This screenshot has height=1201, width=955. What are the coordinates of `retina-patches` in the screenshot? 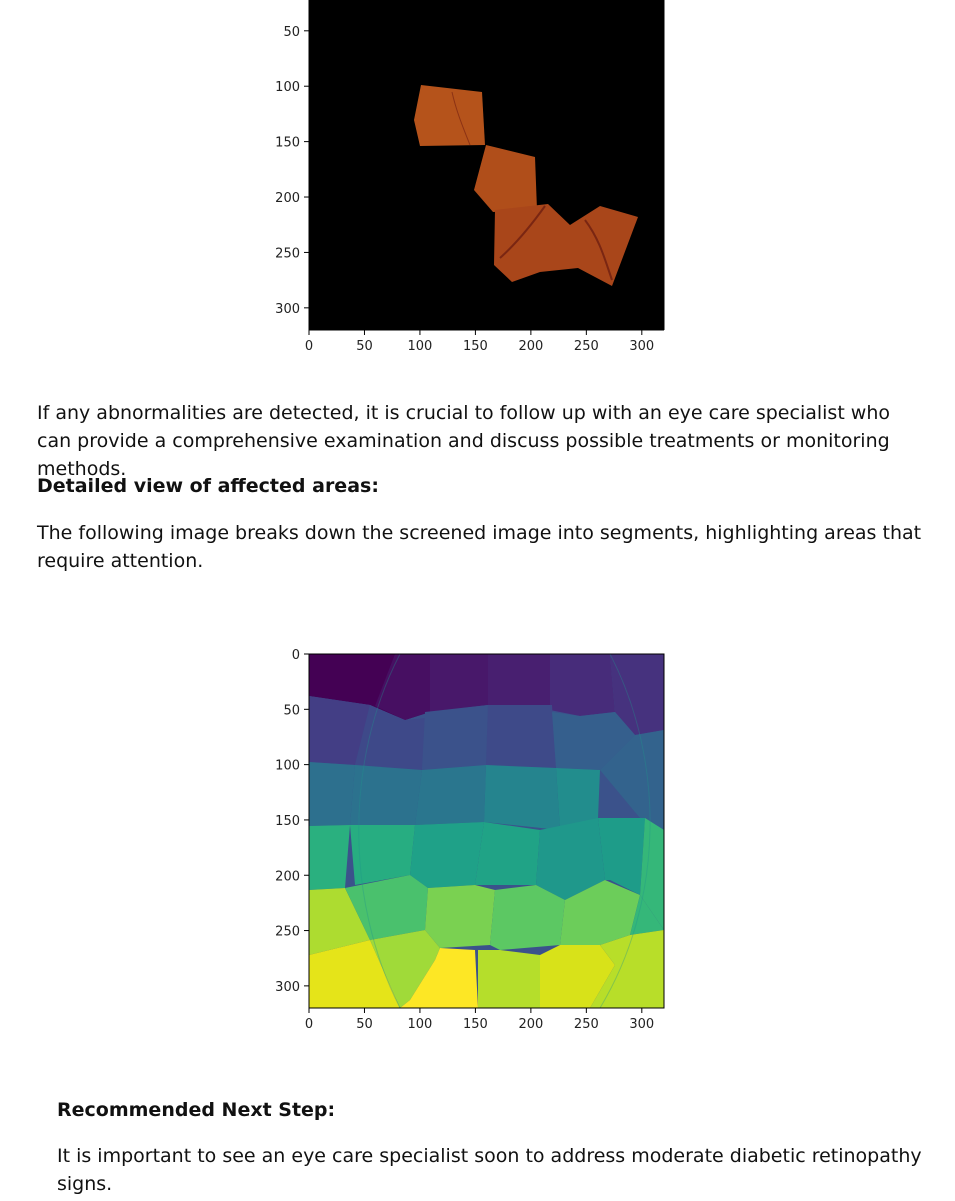 It's located at (526, 185).